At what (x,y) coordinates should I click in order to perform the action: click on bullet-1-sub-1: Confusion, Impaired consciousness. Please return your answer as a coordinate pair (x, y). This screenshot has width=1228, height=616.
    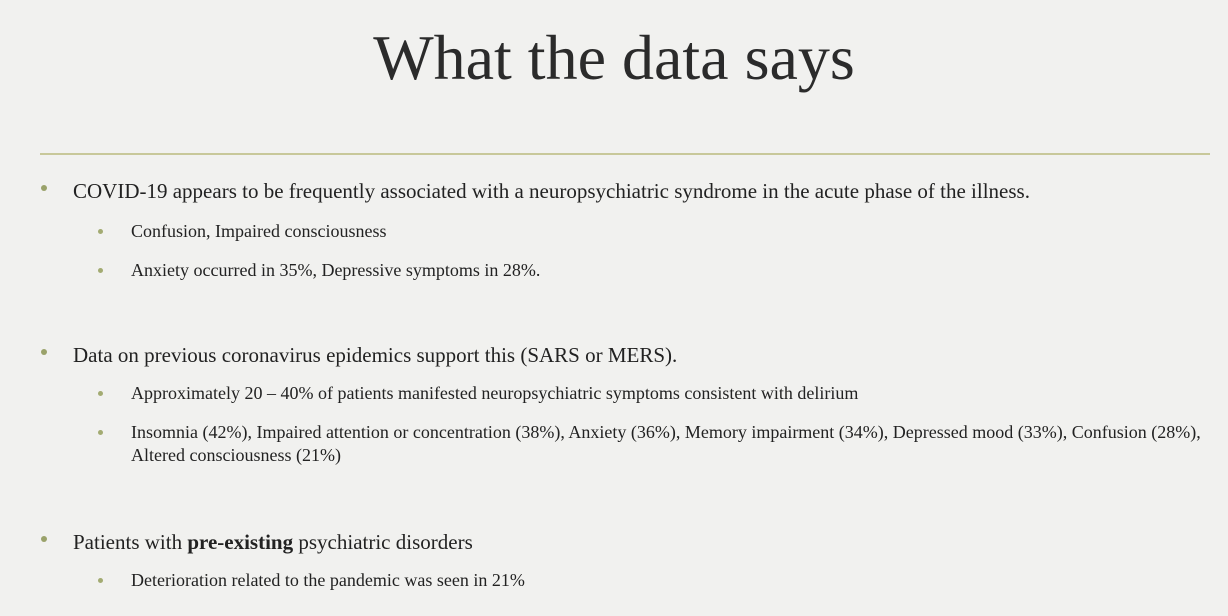
    Looking at the image, I should click on (259, 231).